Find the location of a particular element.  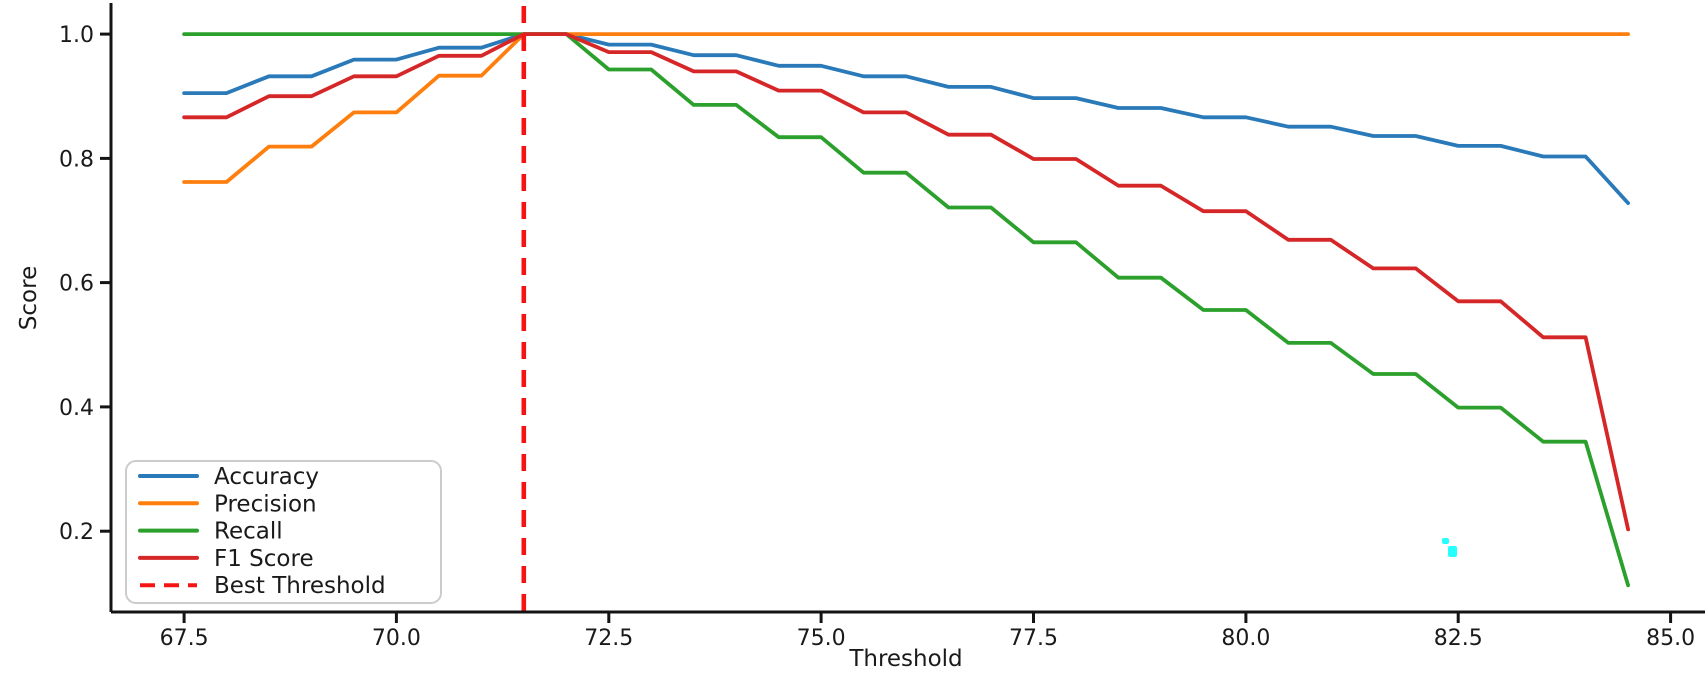

legend-item: Recall is located at coordinates (210, 532).